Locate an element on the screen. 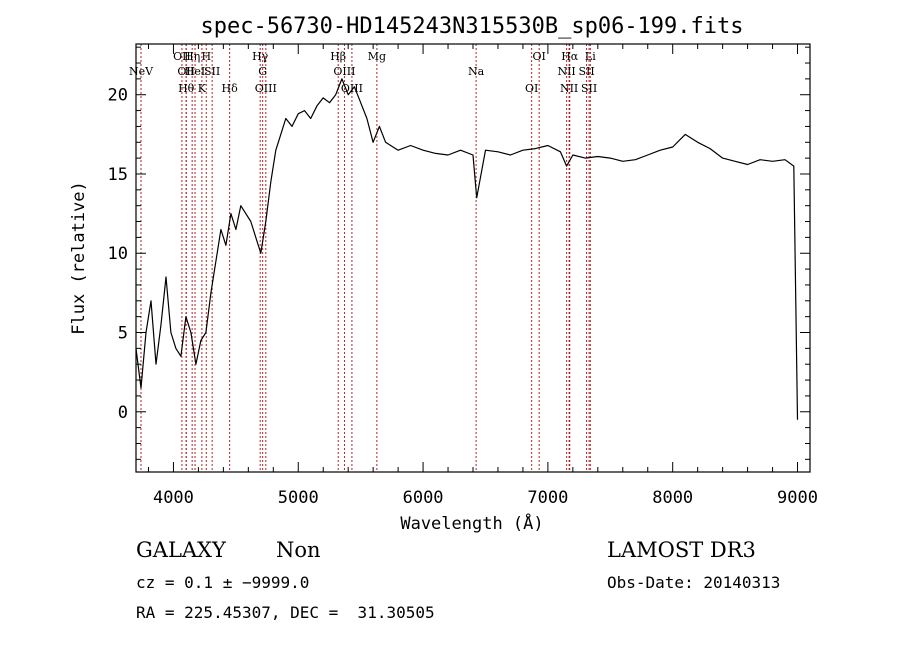 Image resolution: width=900 pixels, height=649 pixels. x-tick-label: 9000 is located at coordinates (797, 498).